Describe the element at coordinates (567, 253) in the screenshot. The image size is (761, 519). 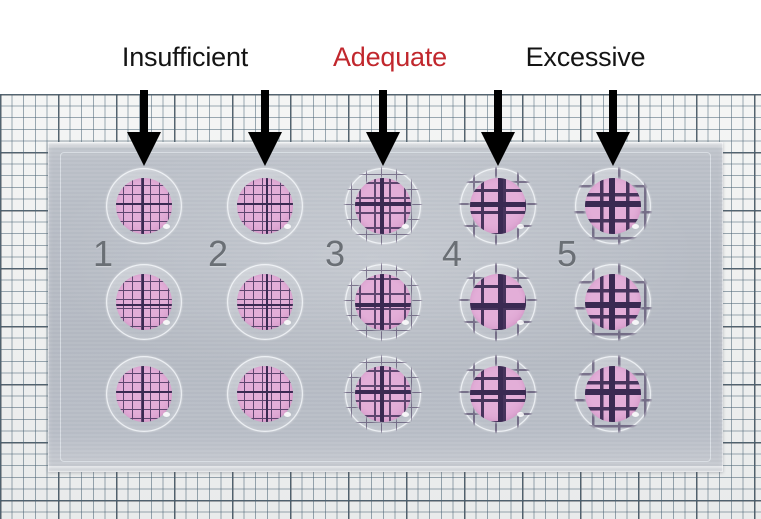
I see `column-number-5: 5` at that location.